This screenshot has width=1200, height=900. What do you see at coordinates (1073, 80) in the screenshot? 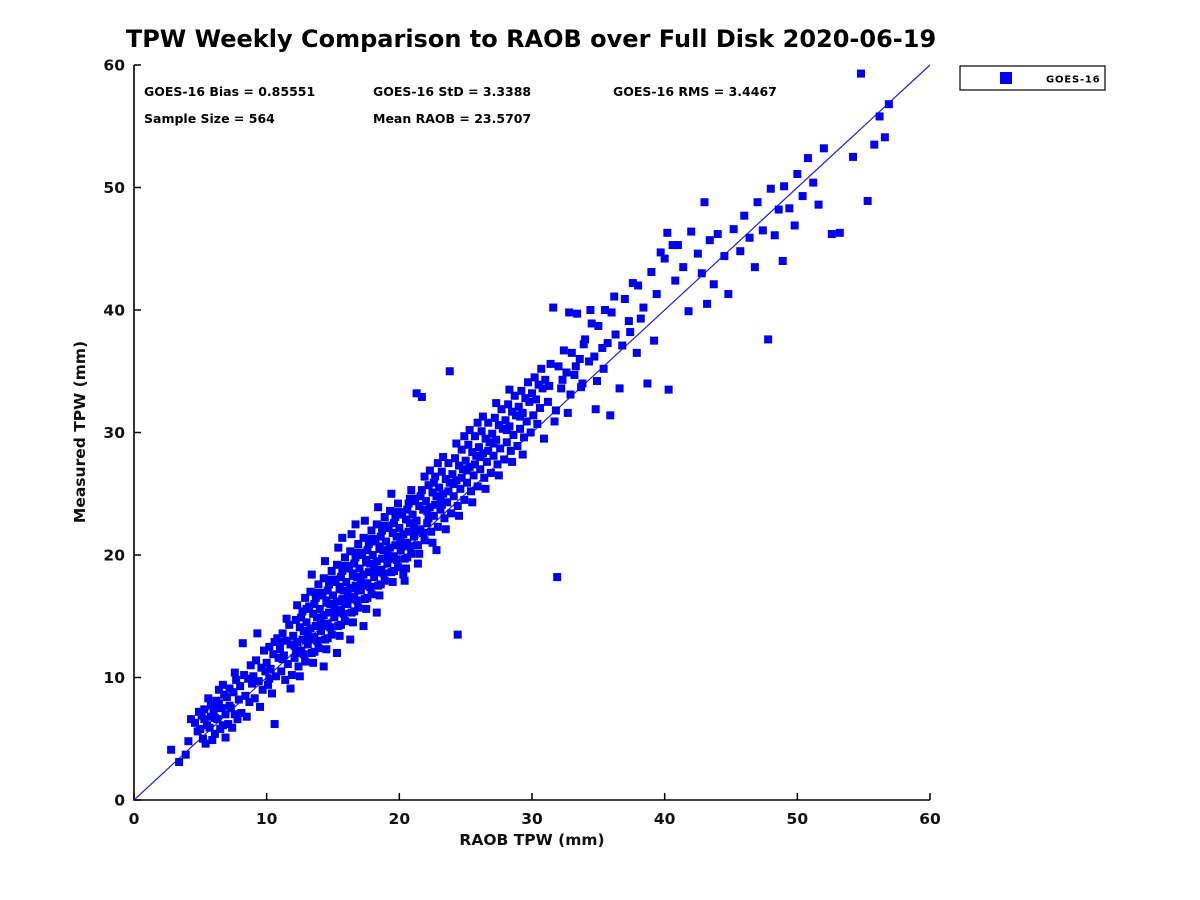
I see `legend-label: GOES-16` at bounding box center [1073, 80].